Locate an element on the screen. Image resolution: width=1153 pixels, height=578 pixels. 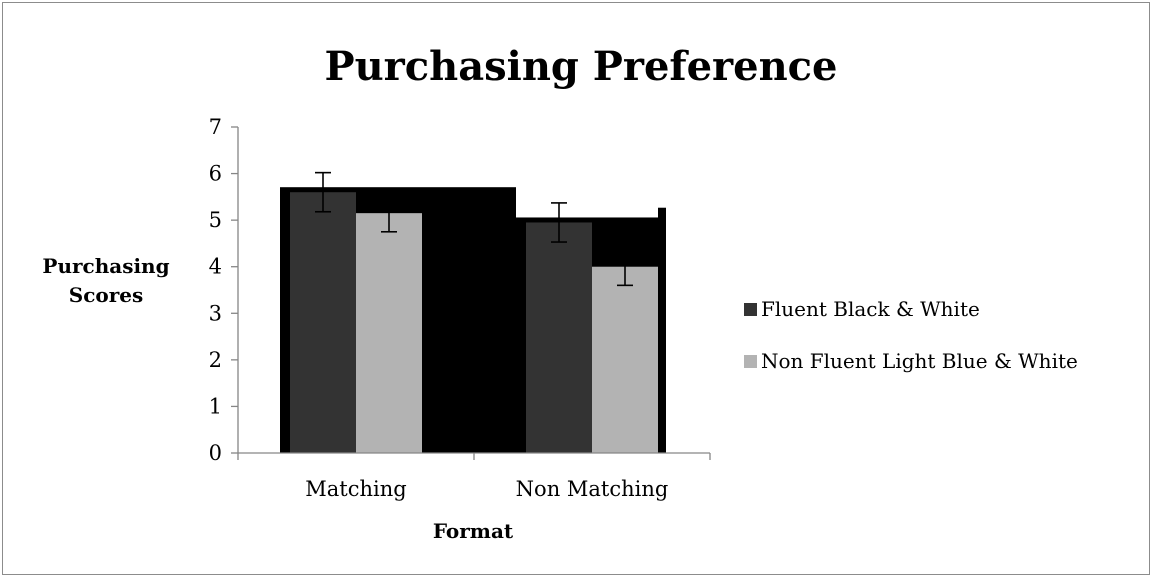
y-tick-label-4: 4 is located at coordinates (215, 267).